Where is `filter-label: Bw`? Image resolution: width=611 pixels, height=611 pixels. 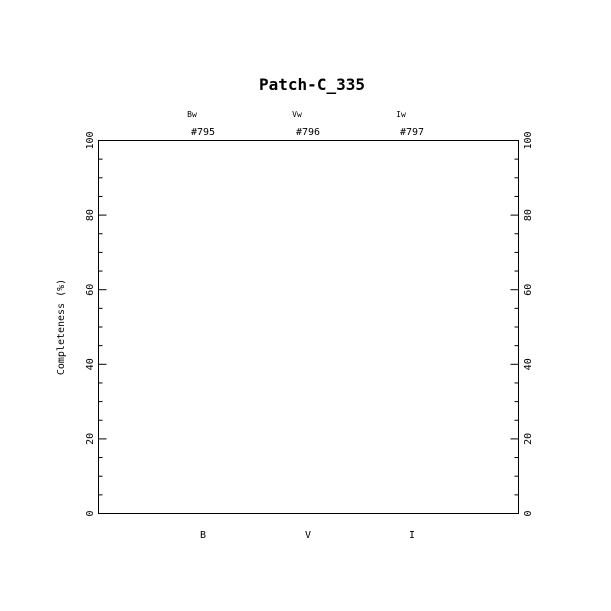
filter-label: Bw is located at coordinates (192, 114).